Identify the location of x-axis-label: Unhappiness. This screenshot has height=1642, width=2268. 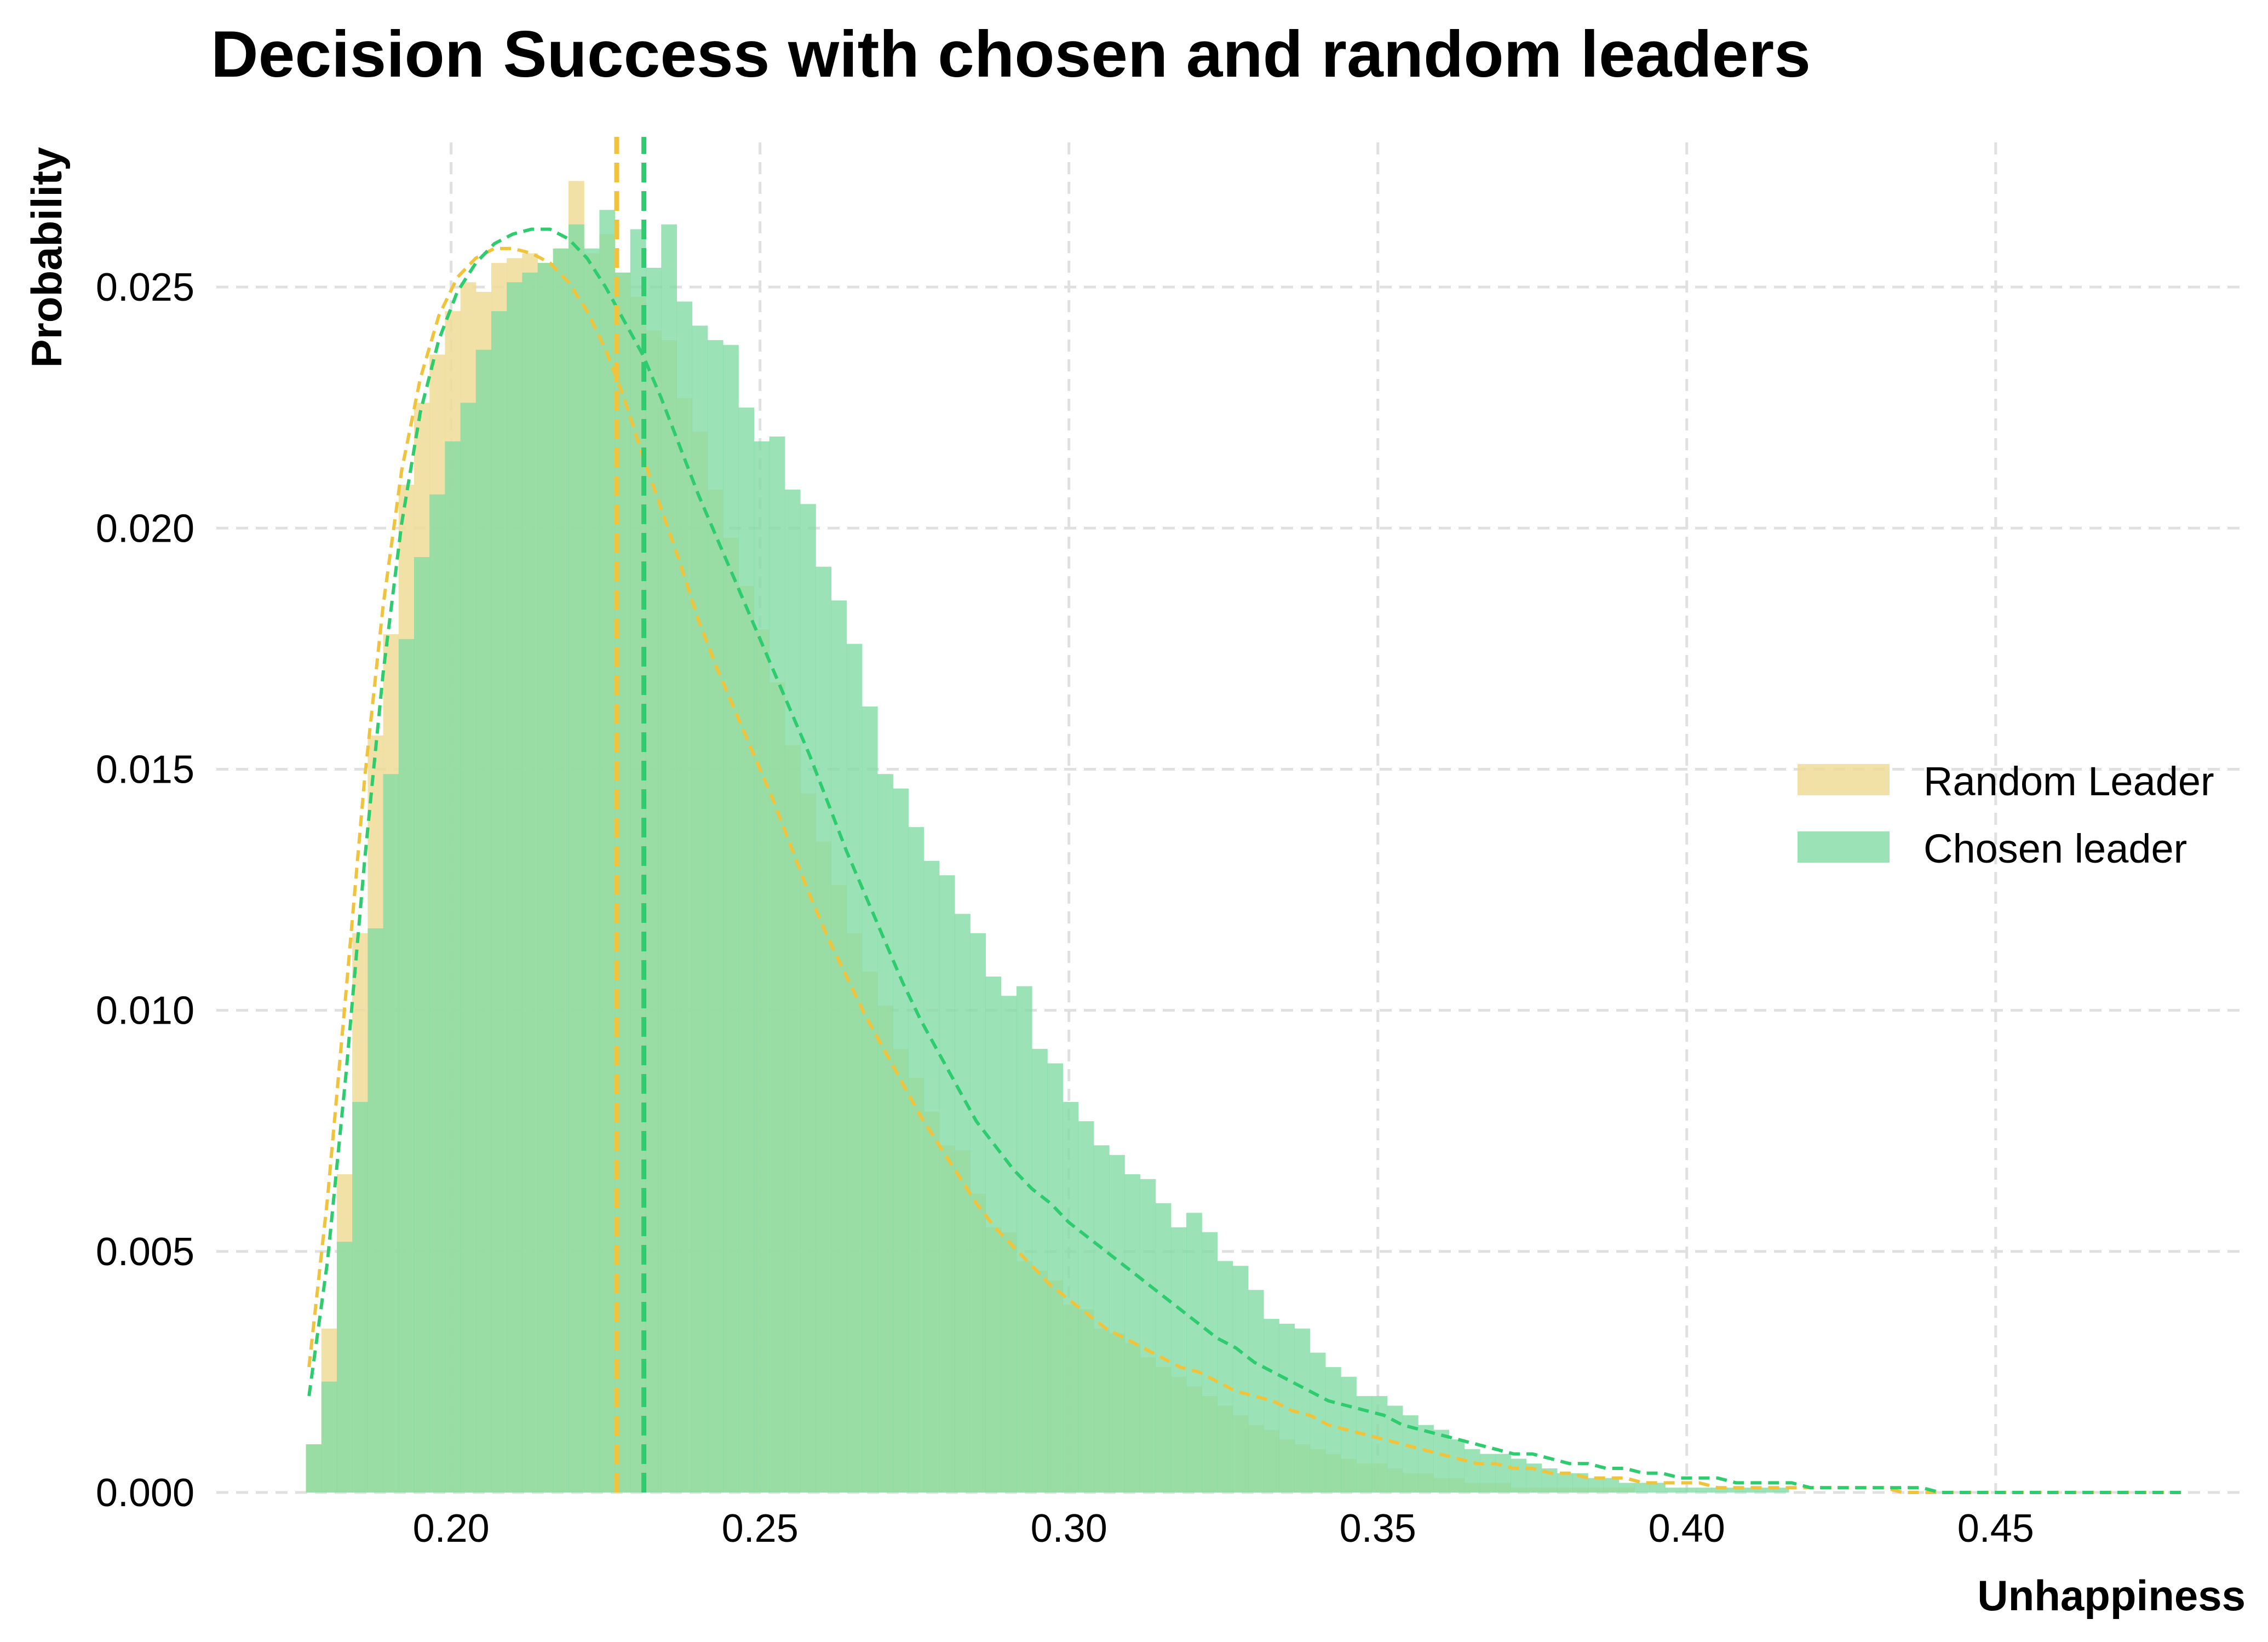
(2112, 1595).